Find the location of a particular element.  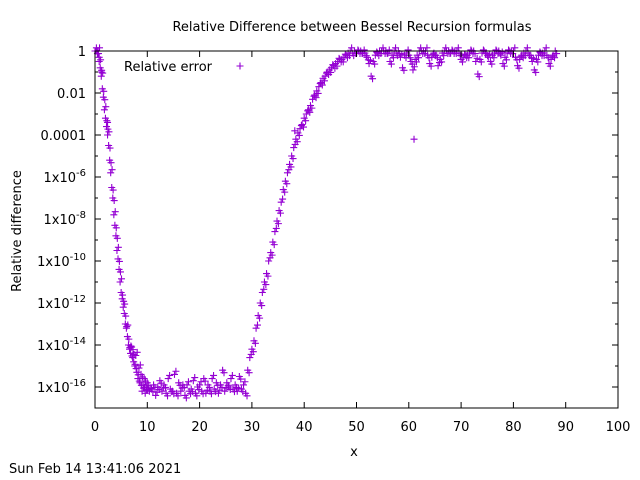

y-tick-label: 1x10⁻¹⁶ is located at coordinates (61, 387).